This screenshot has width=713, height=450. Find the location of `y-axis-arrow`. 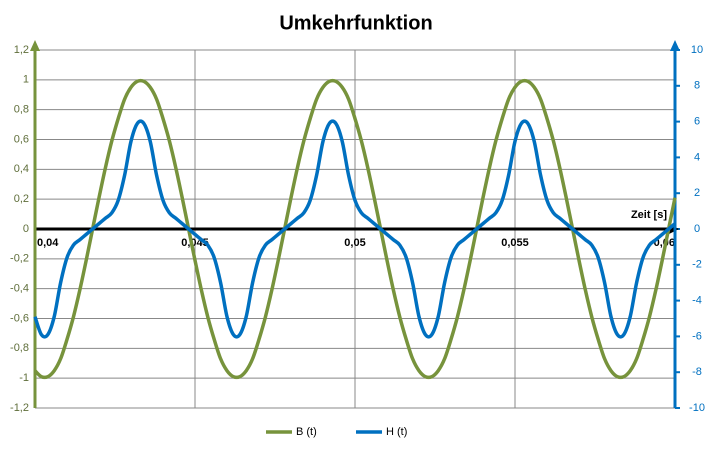

y-axis-arrow is located at coordinates (35, 45).